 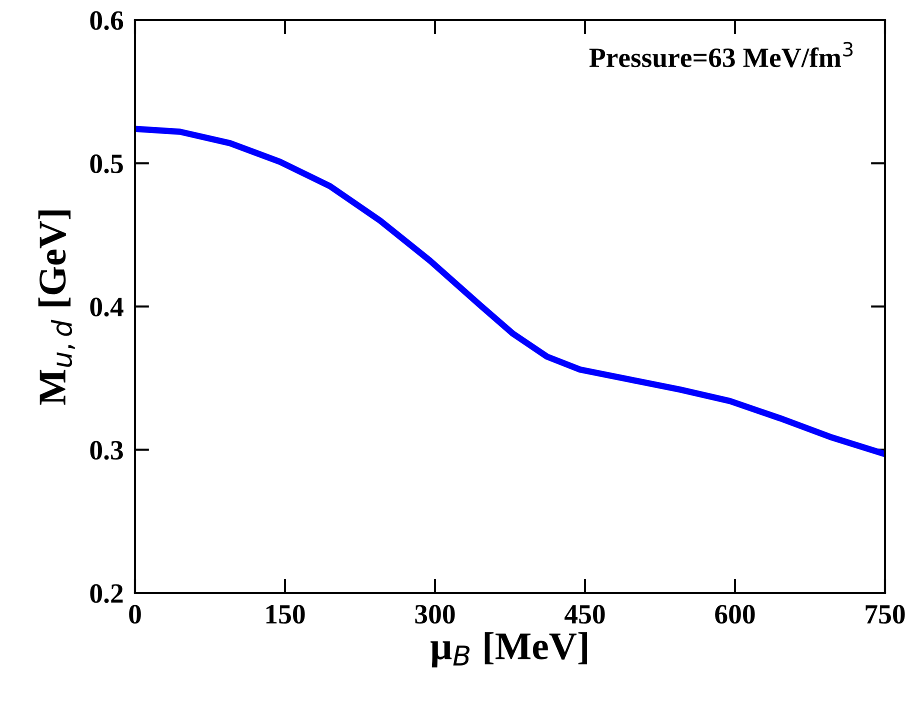 What do you see at coordinates (107, 307) in the screenshot?
I see `y-tick-label: 0.4` at bounding box center [107, 307].